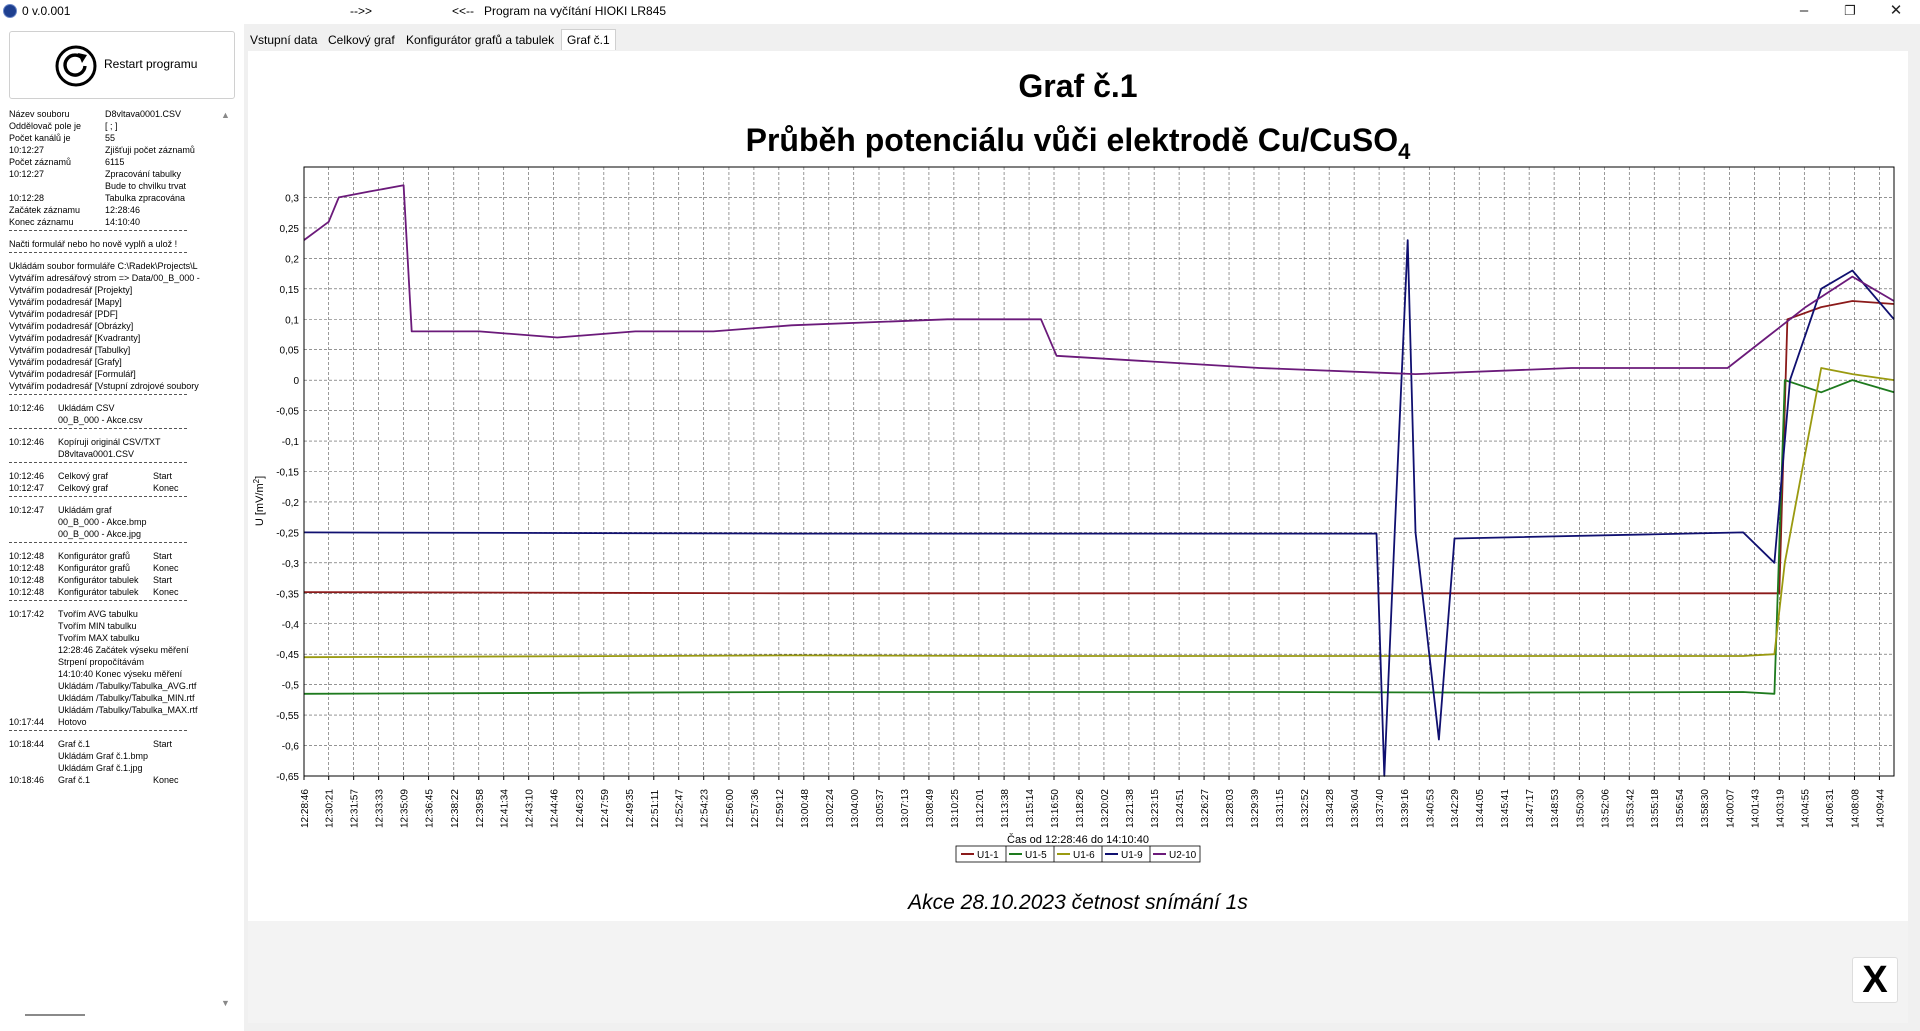 The image size is (1920, 1031). What do you see at coordinates (103, 756) in the screenshot?
I see `log-text: Ukládám Graf č.1.bmp` at bounding box center [103, 756].